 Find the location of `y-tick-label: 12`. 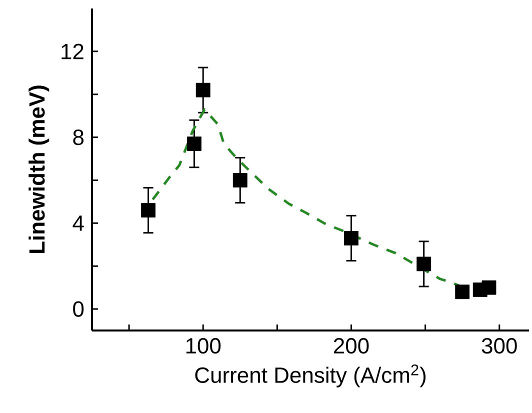

y-tick-label: 12 is located at coordinates (73, 52).